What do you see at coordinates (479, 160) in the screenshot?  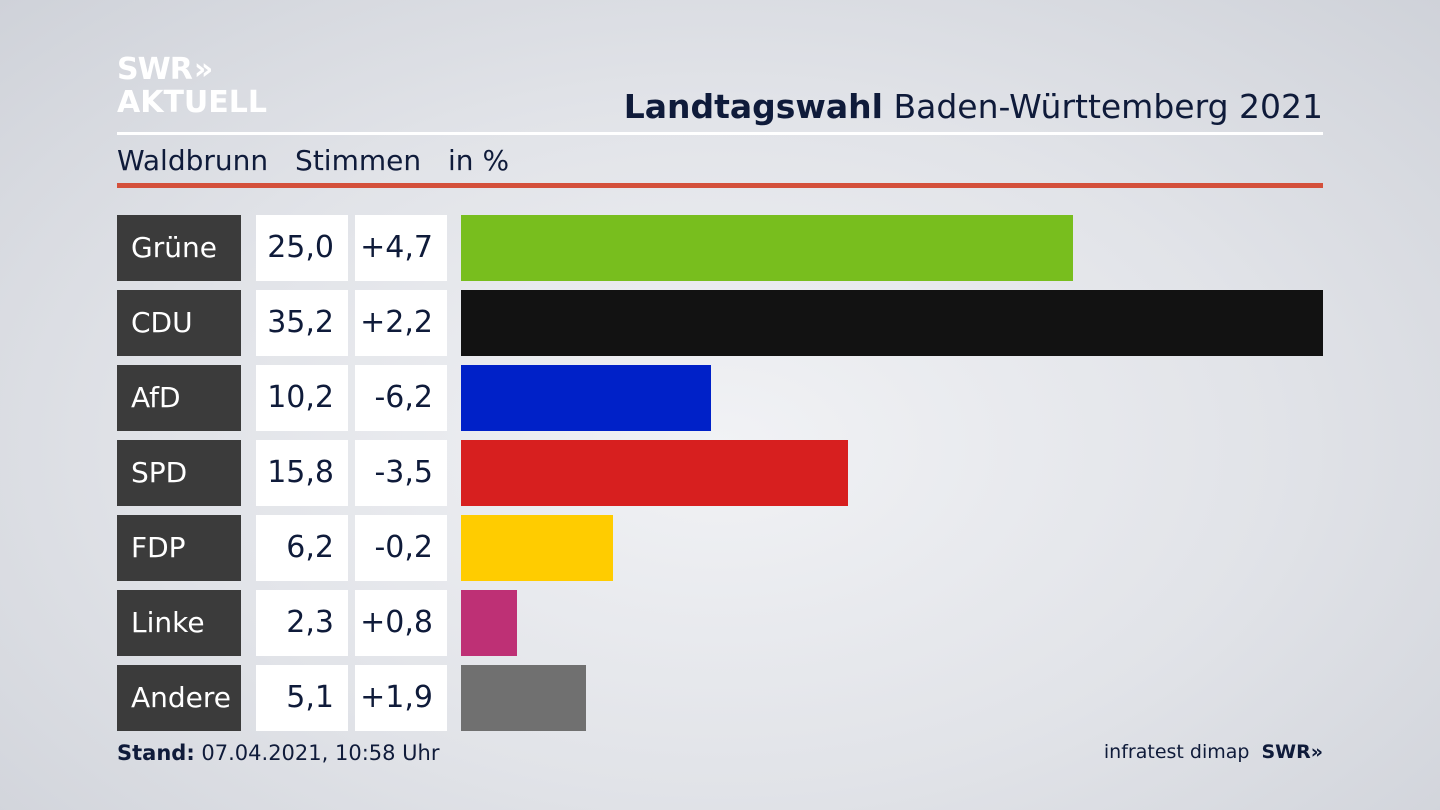 I see `subtitle-unit: in %` at bounding box center [479, 160].